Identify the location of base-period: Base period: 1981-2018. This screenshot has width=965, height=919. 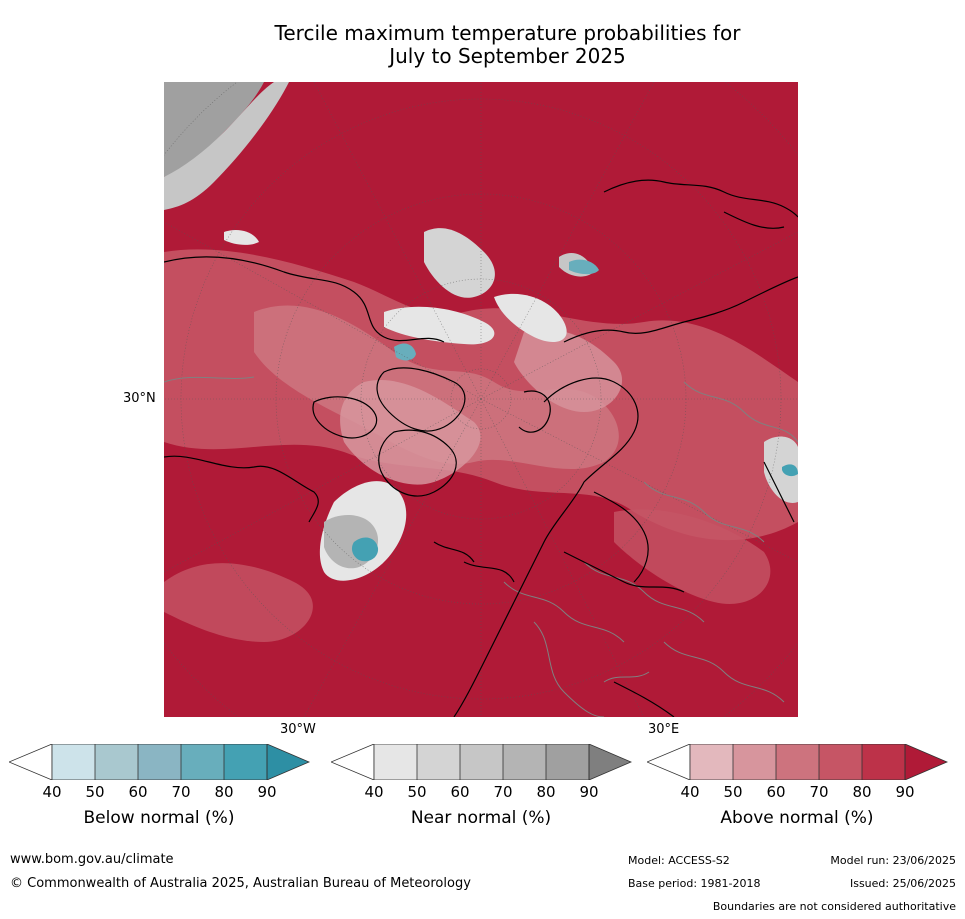
(694, 883).